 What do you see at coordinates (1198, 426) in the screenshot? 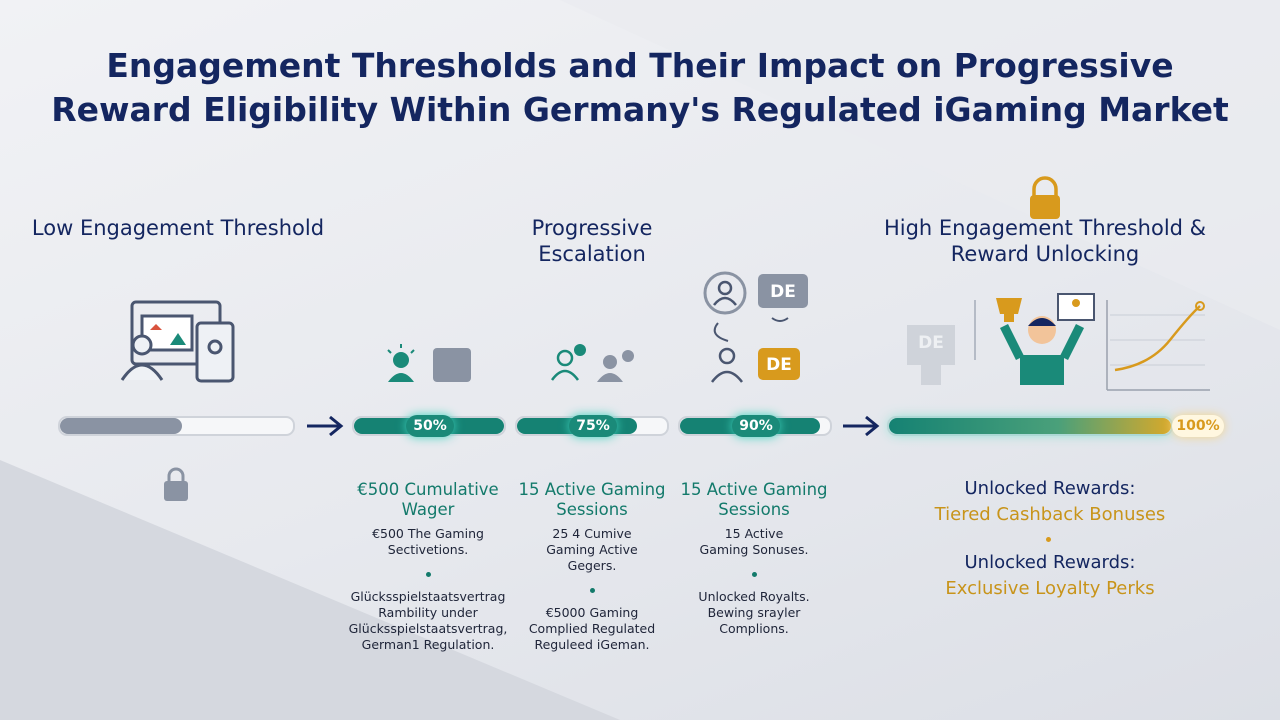
I see `progress-label: 100%` at bounding box center [1198, 426].